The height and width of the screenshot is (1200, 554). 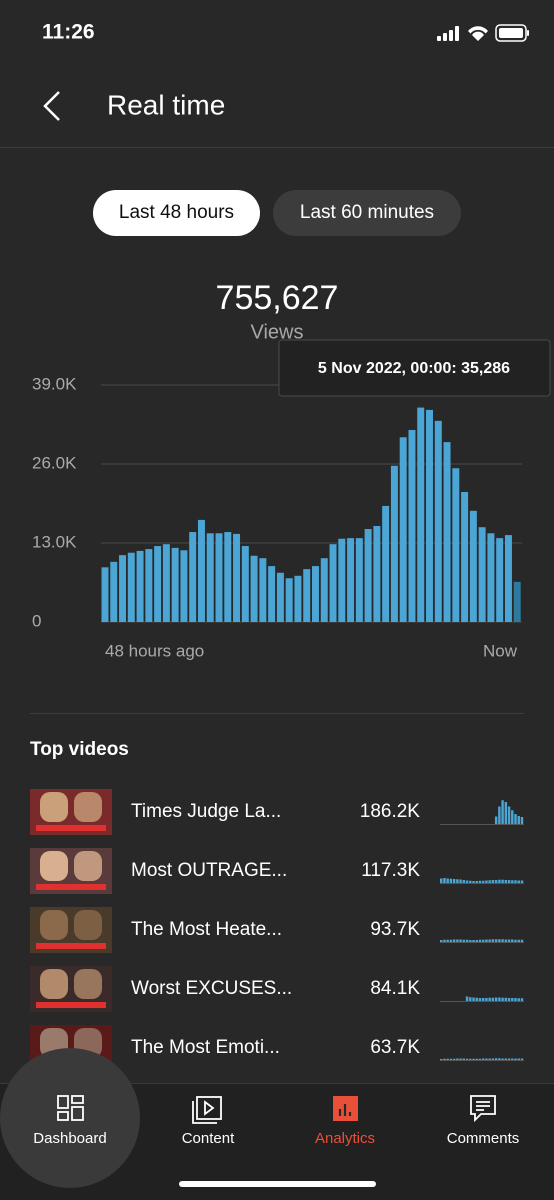 I want to click on status-time: 11:26, so click(x=68, y=32).